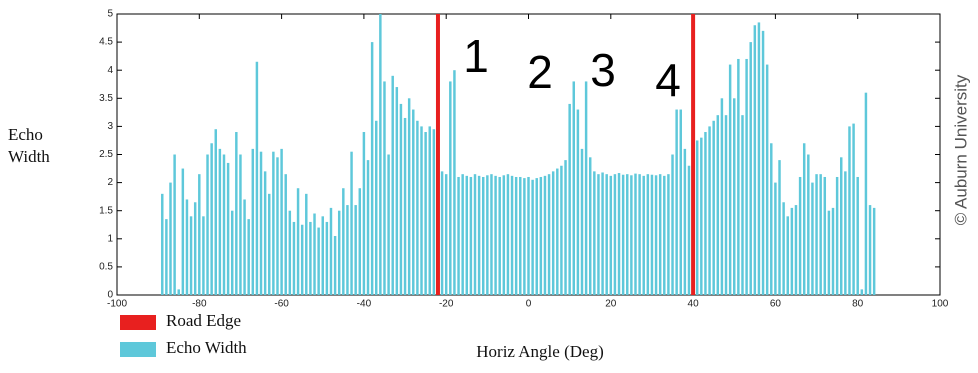 This screenshot has width=978, height=373. Describe the element at coordinates (110, 295) in the screenshot. I see `y-tick-label: 0` at that location.